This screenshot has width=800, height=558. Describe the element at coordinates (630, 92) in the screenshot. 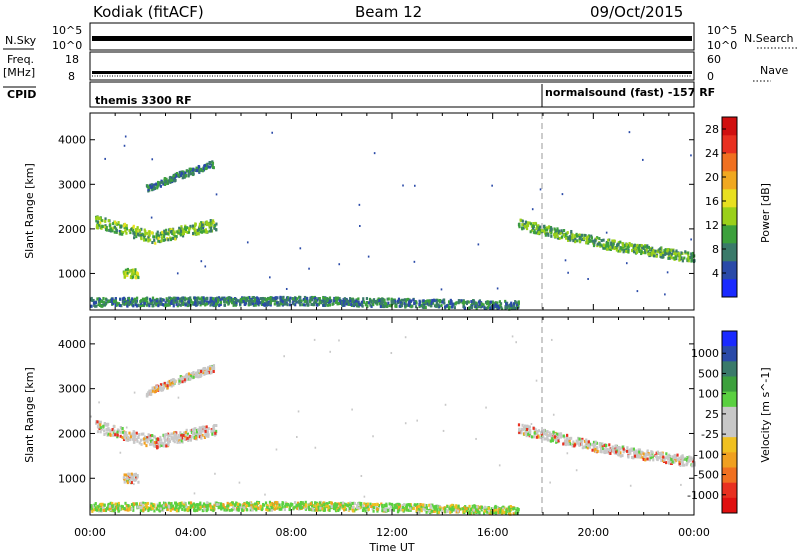

I see `cpid-segment-2: normalsound (fast) -157 RF` at that location.